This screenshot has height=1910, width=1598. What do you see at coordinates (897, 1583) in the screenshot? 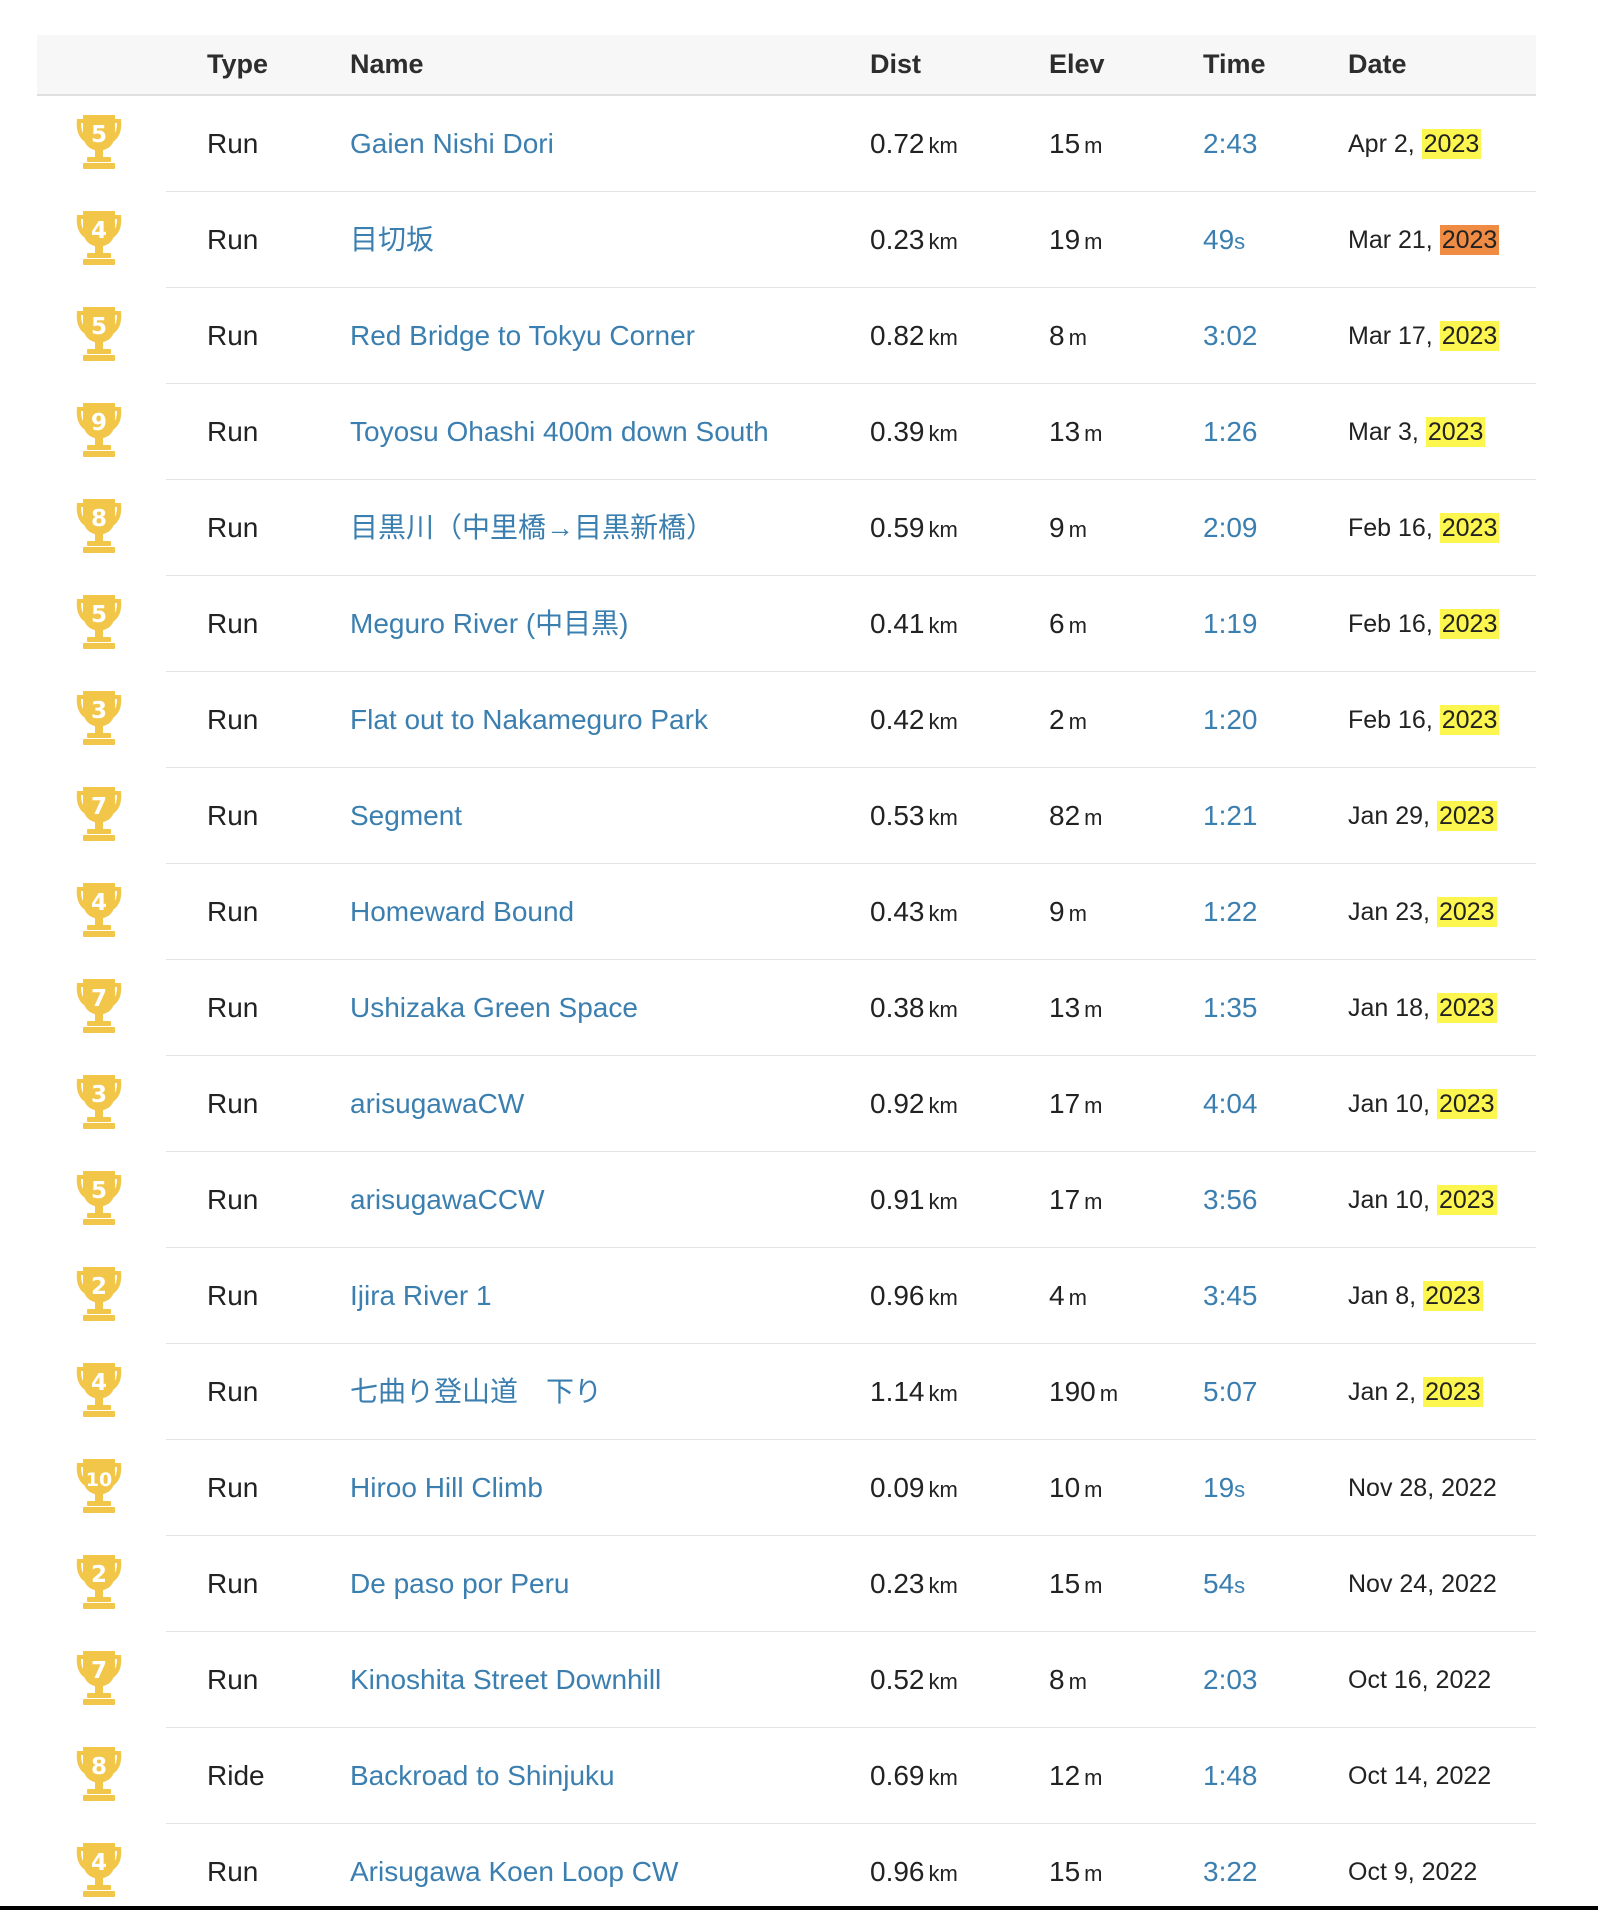
I see `distance-value: 0.23` at bounding box center [897, 1583].